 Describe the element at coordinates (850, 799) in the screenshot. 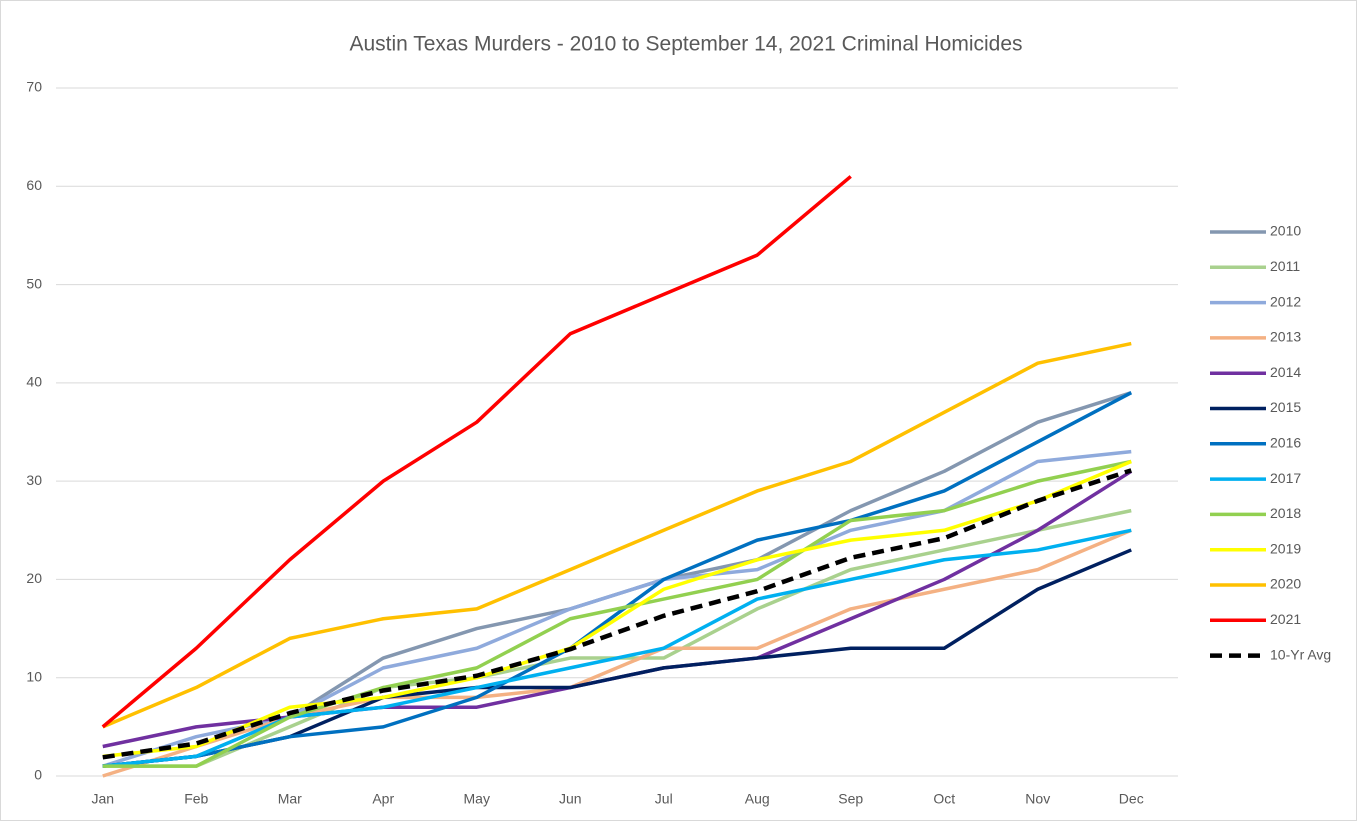

I see `x-tick-label: Sep` at that location.